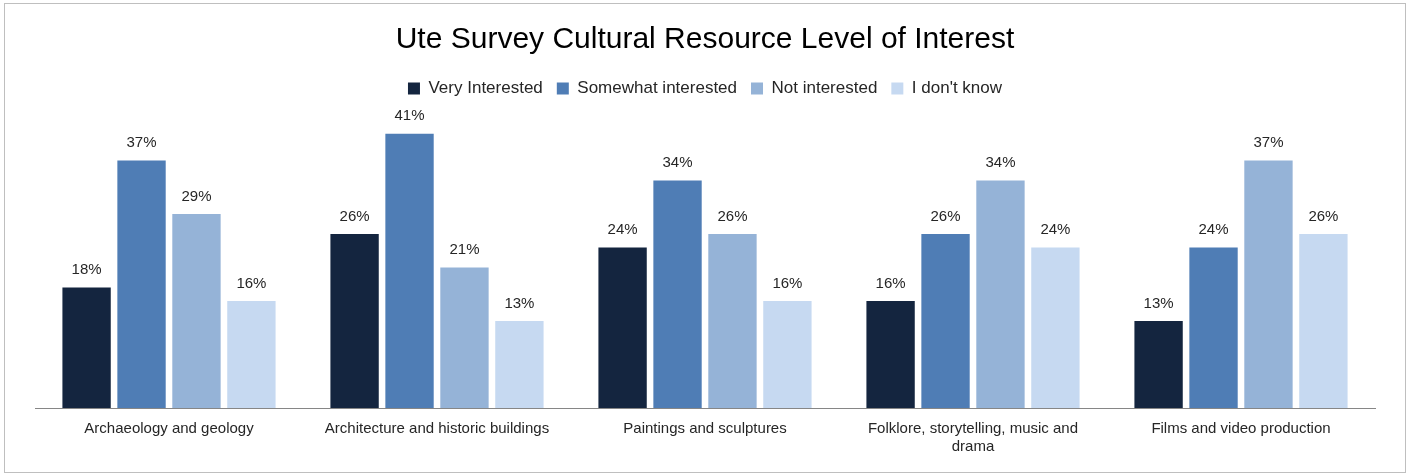 This screenshot has width=1413, height=476. I want to click on legend-label: Very Interested, so click(485, 88).